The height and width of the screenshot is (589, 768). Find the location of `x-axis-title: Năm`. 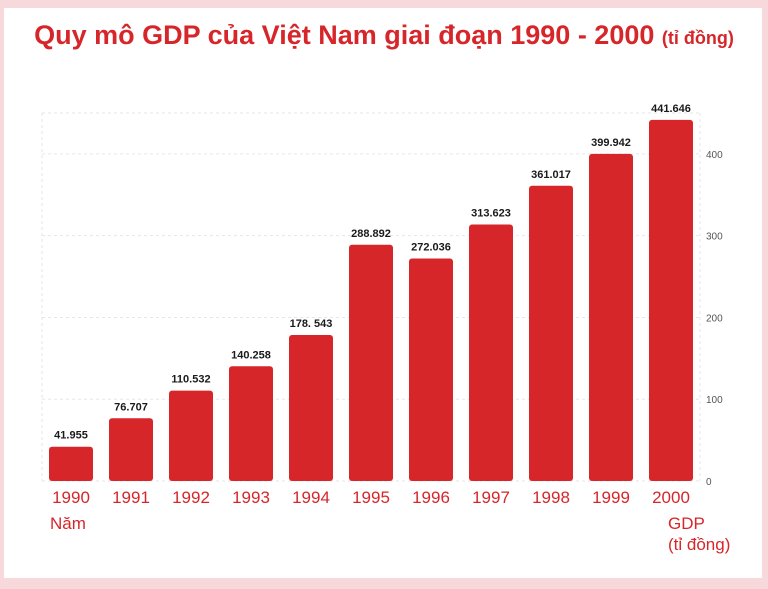

x-axis-title: Năm is located at coordinates (68, 523).